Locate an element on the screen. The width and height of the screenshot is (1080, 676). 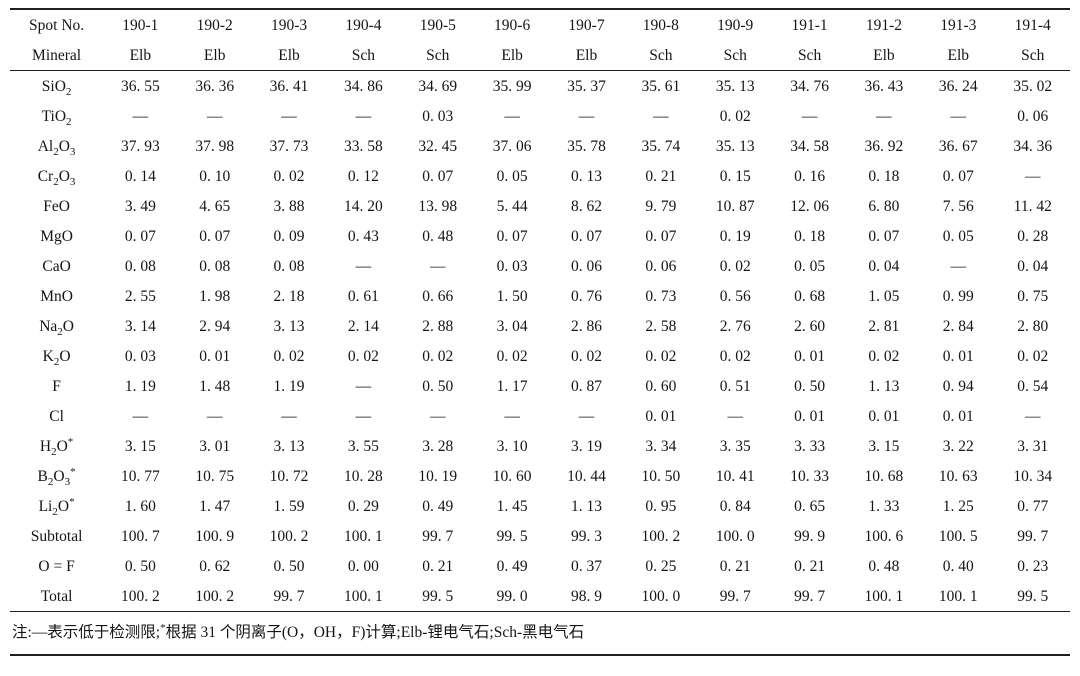
value-cell: 36. 41 is located at coordinates (289, 86).